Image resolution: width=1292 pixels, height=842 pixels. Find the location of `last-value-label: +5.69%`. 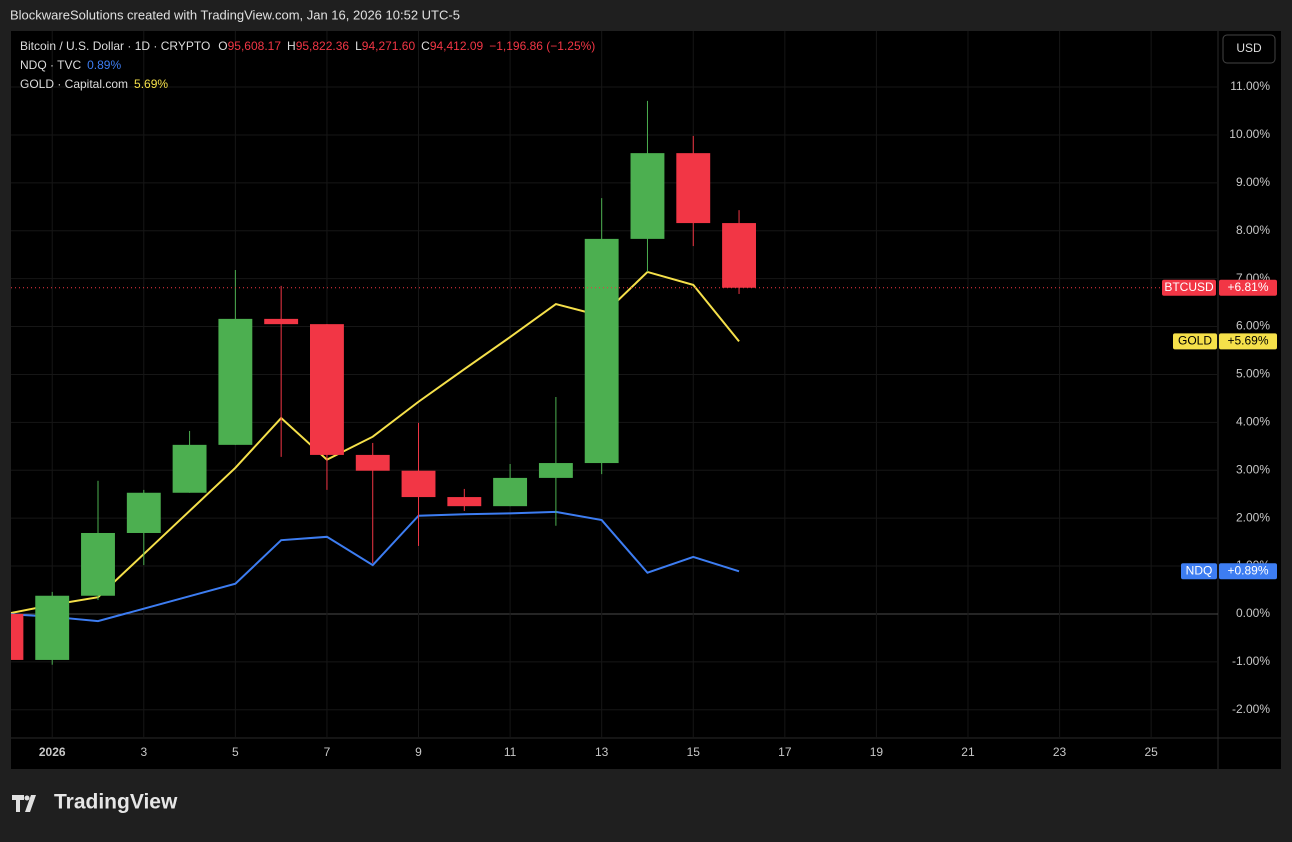

last-value-label: +5.69% is located at coordinates (1247, 341).